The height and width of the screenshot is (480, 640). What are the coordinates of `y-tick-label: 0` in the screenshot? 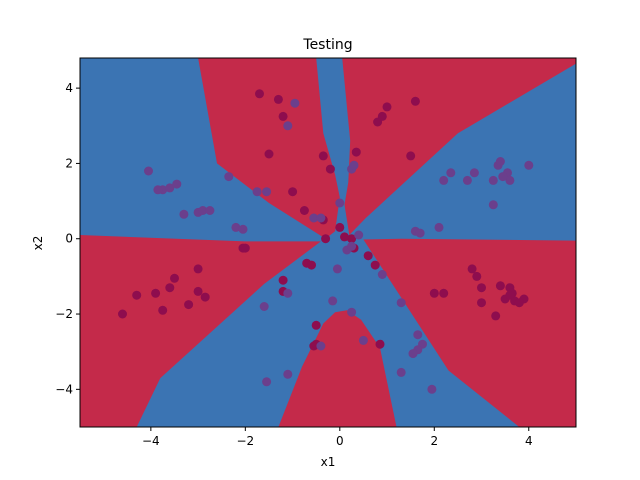 It's located at (69, 239).